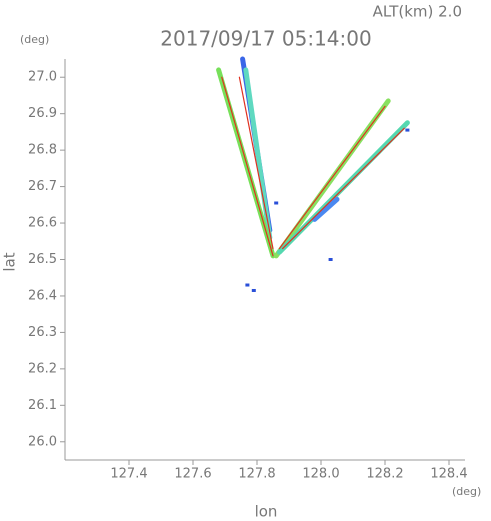  What do you see at coordinates (128, 474) in the screenshot?
I see `x-tick-label: 127.4` at bounding box center [128, 474].